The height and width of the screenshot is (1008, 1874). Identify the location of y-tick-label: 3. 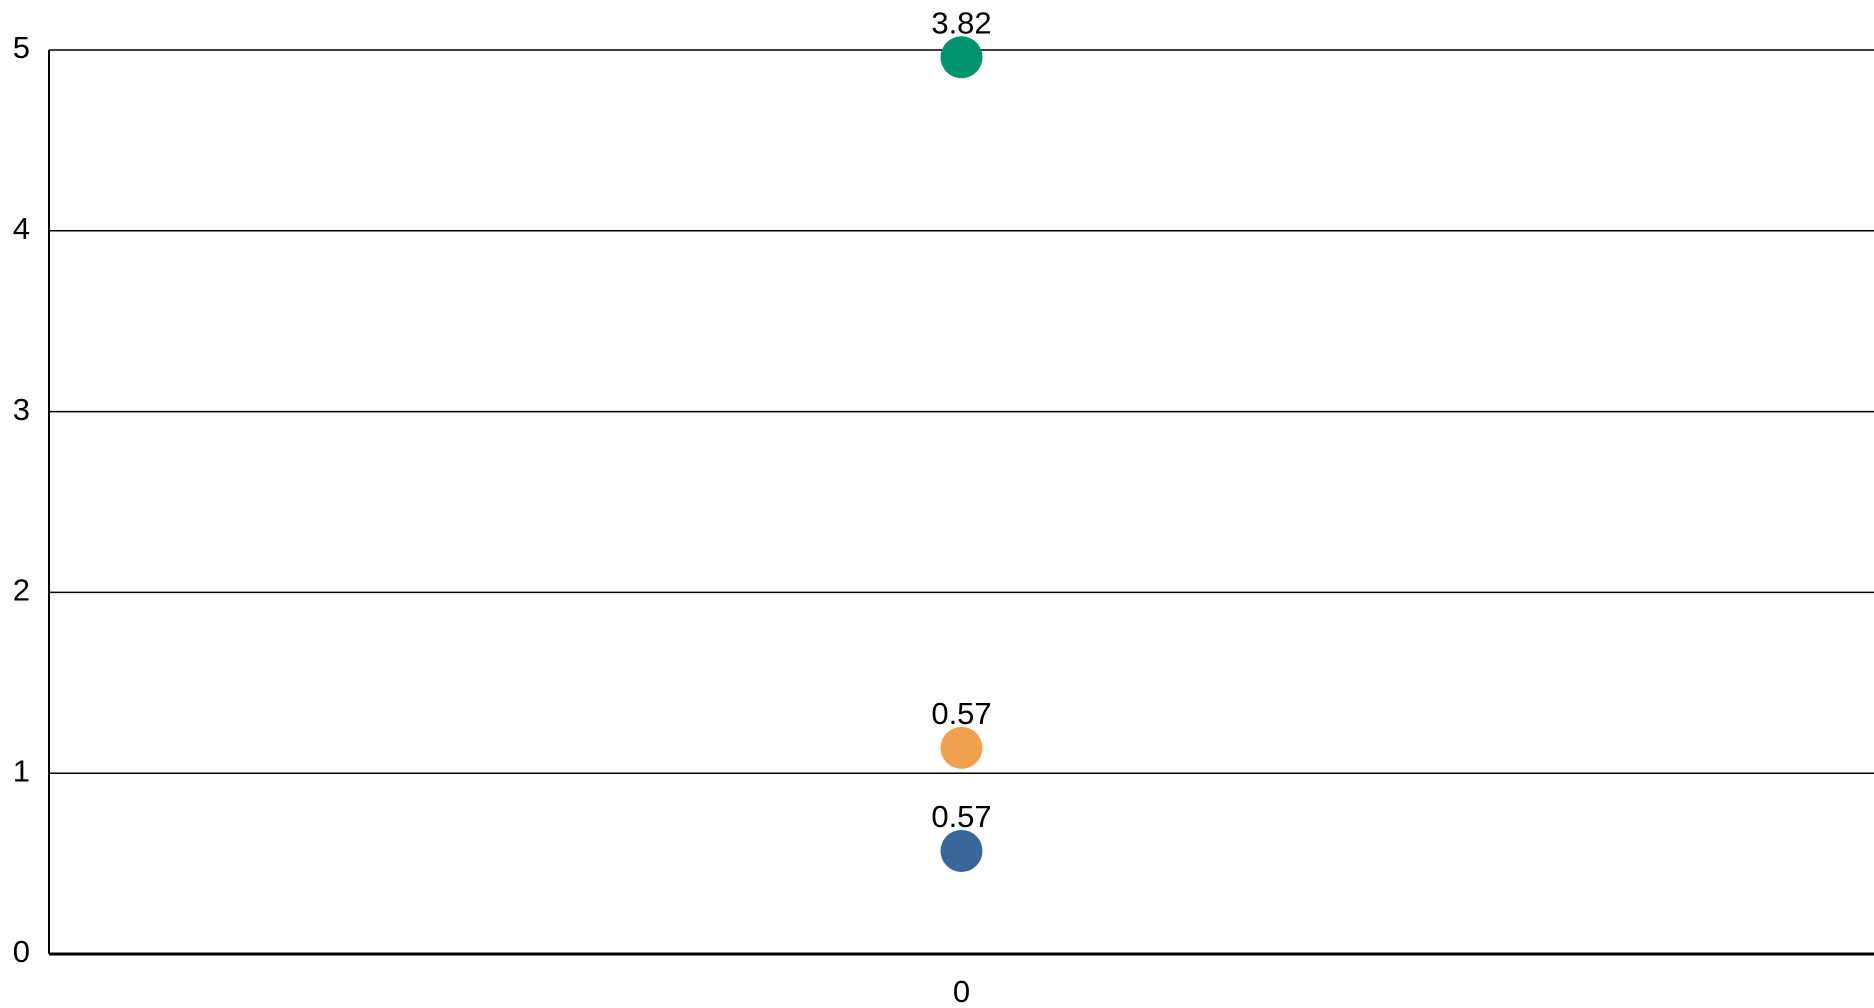
(21, 409).